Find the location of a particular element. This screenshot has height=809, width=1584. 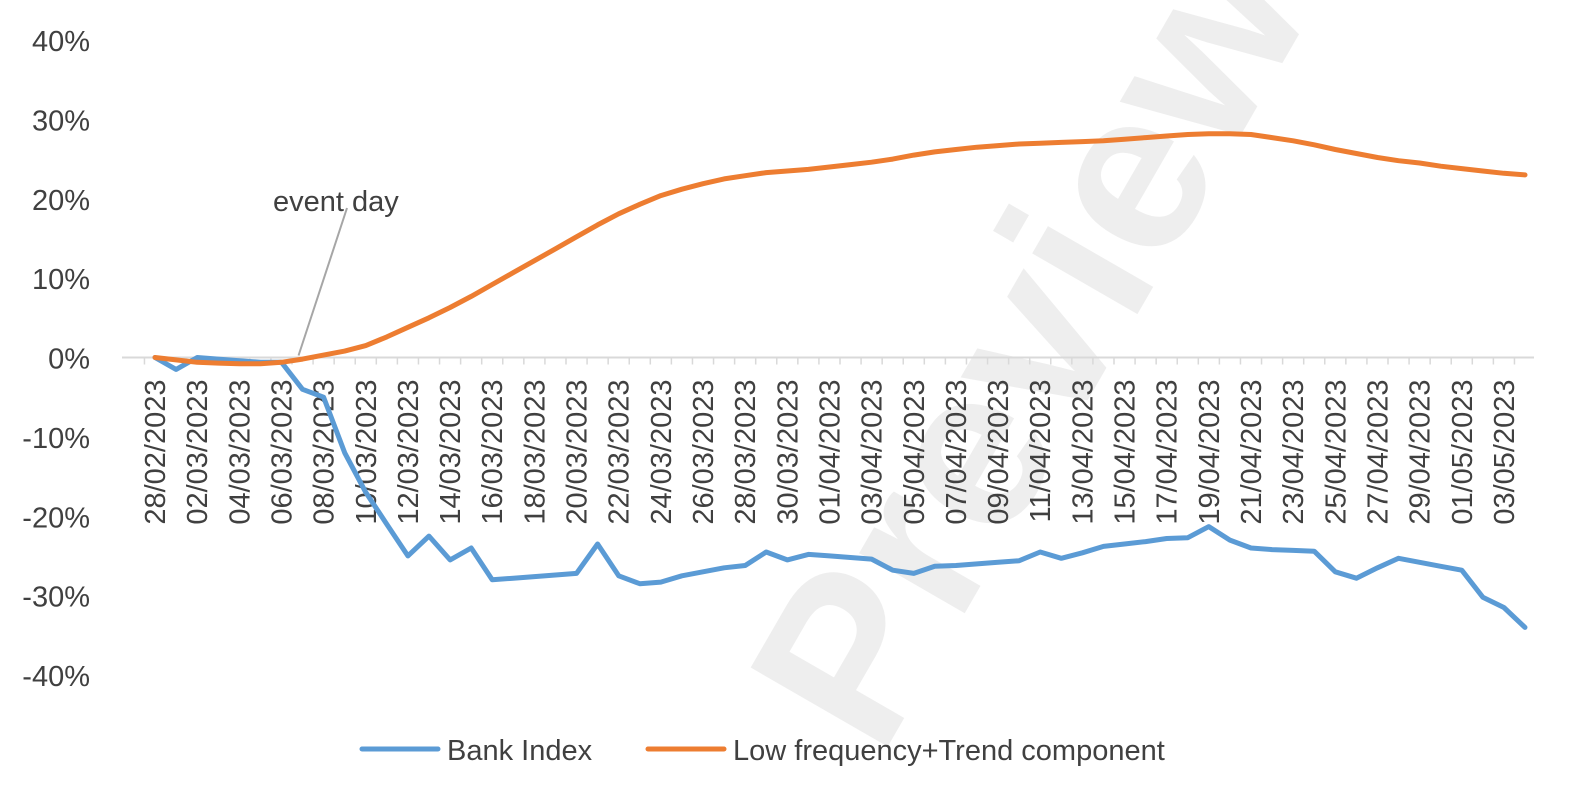

y-tick-label: 20% is located at coordinates (61, 201).